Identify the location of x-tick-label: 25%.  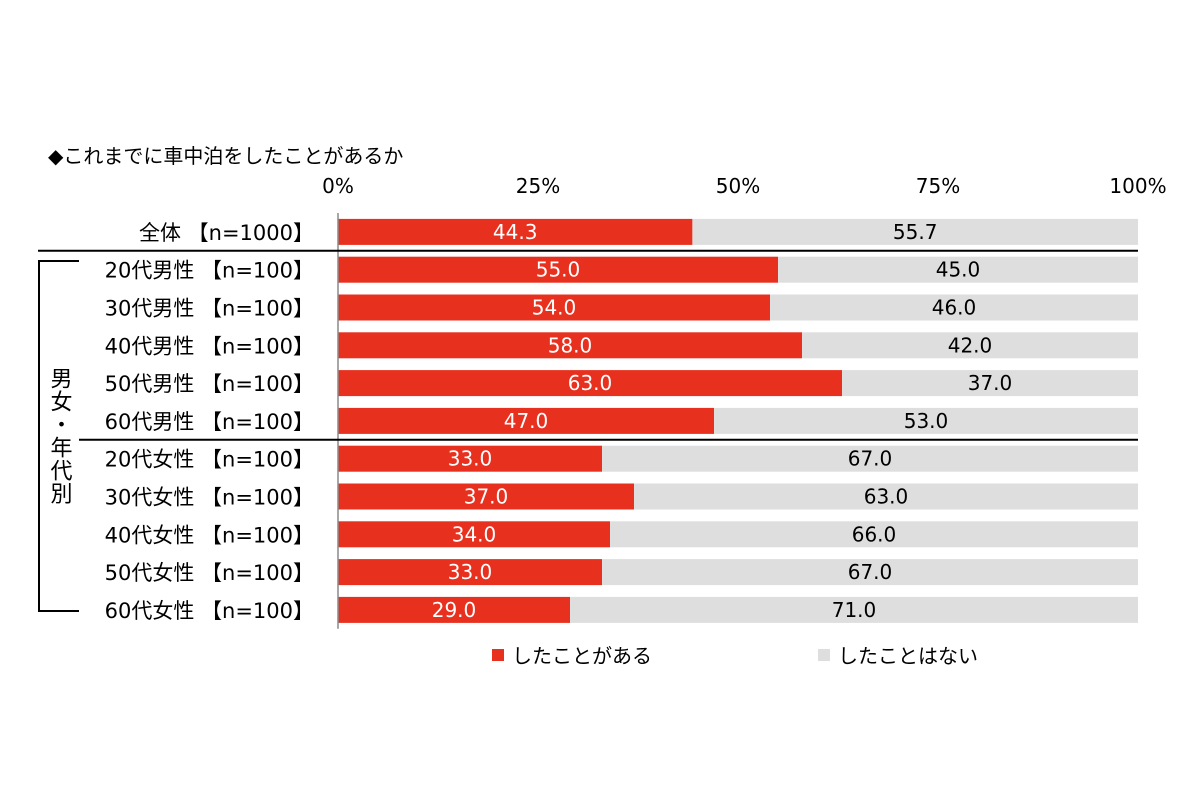
(538, 186).